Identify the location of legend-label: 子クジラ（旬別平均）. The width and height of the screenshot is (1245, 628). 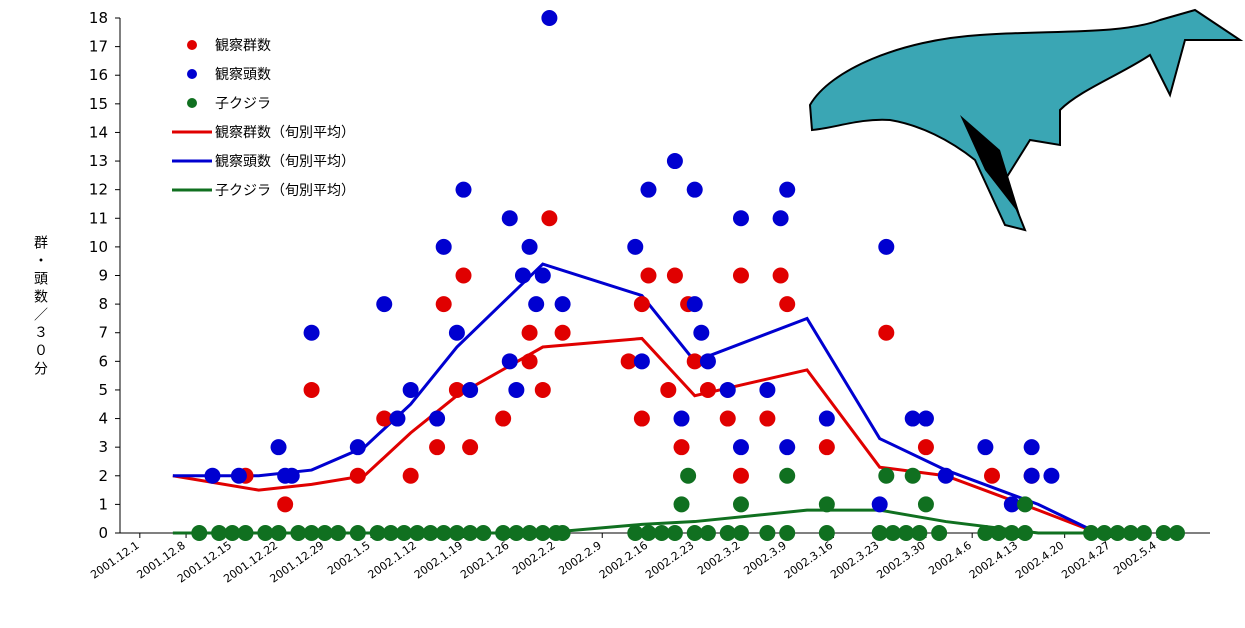
(285, 191).